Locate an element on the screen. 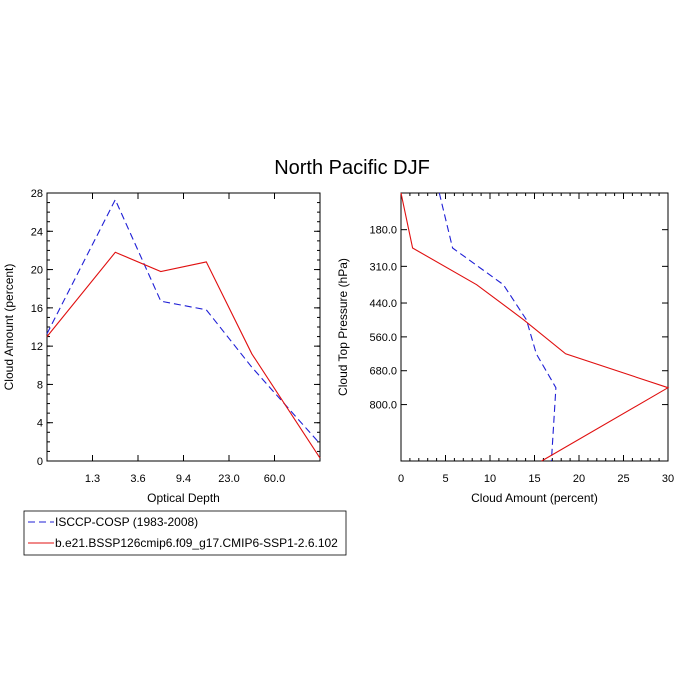 The image size is (700, 700). right-x-tick-label: 20 is located at coordinates (579, 479).